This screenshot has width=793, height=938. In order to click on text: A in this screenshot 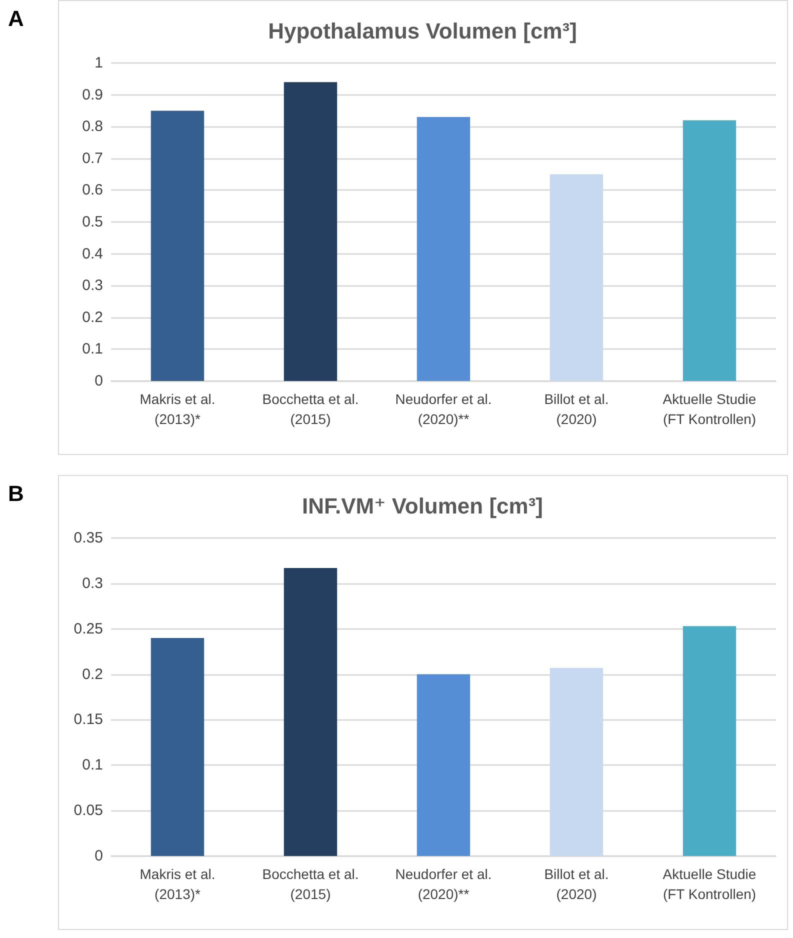, I will do `click(16, 19)`.